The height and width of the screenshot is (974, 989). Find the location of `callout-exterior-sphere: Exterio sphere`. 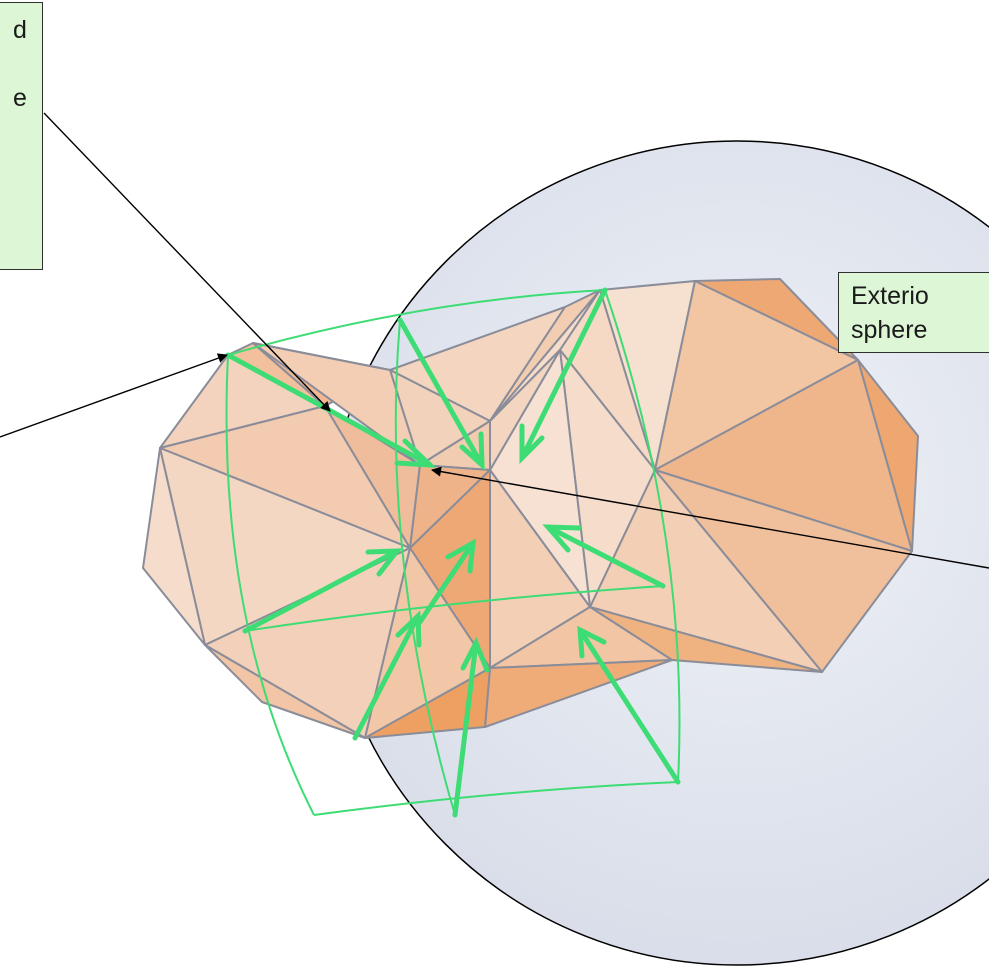

callout-exterior-sphere: Exterio sphere is located at coordinates (913, 312).